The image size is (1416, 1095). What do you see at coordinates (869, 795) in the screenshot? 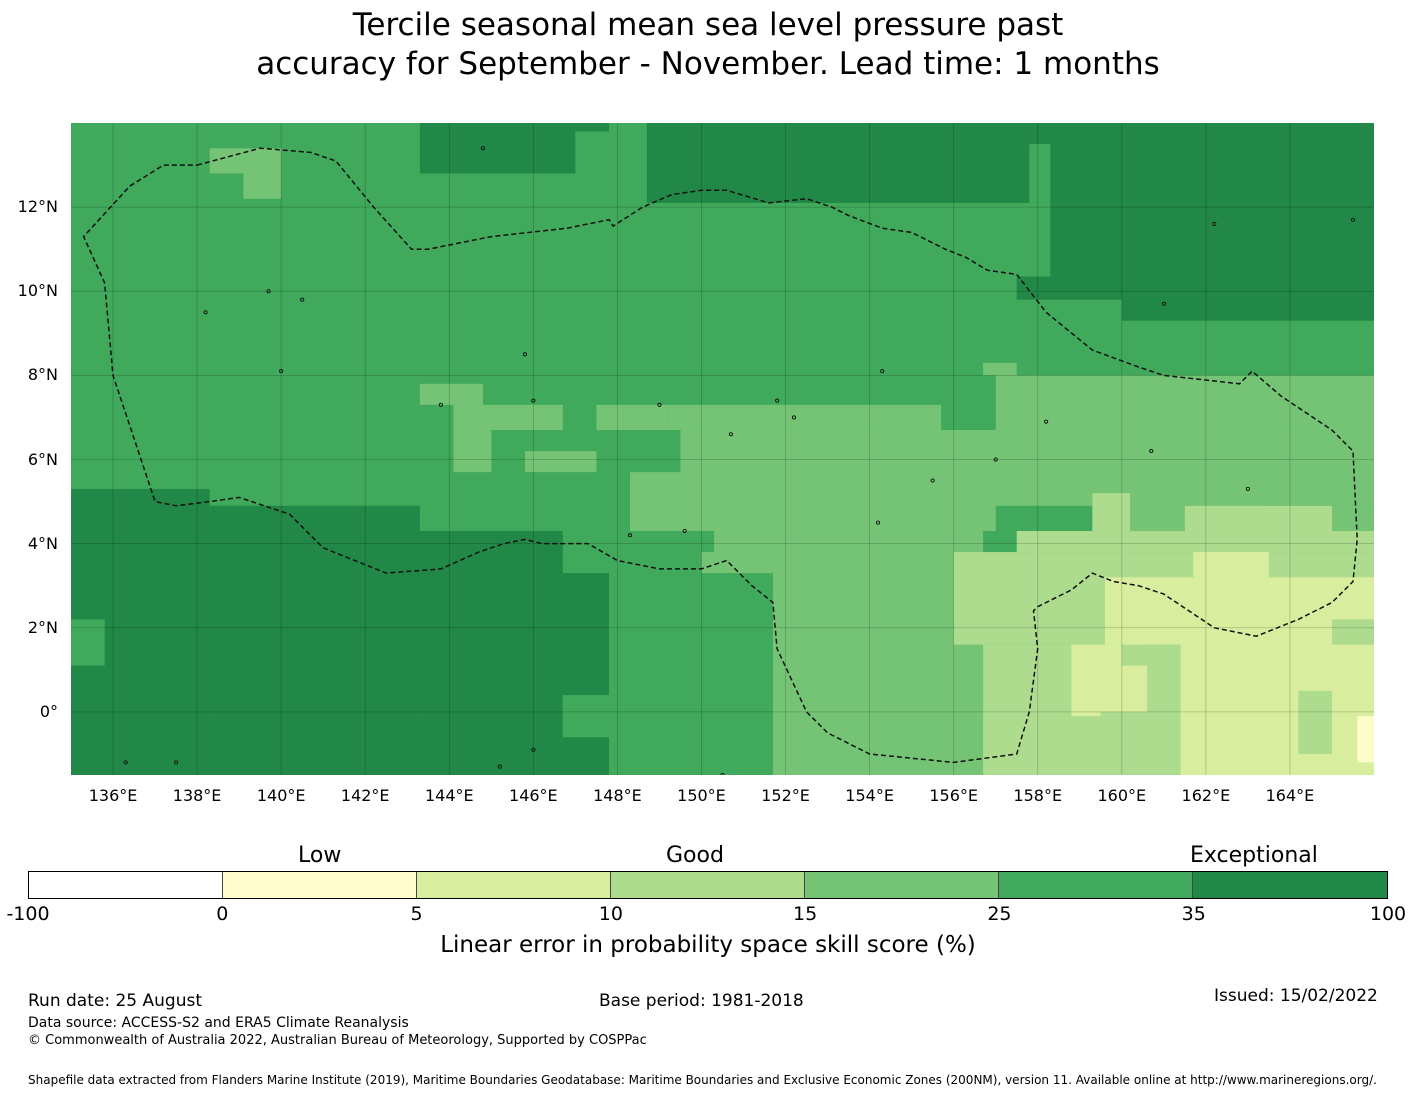
I see `longitude-tick-label: 154°E` at bounding box center [869, 795].